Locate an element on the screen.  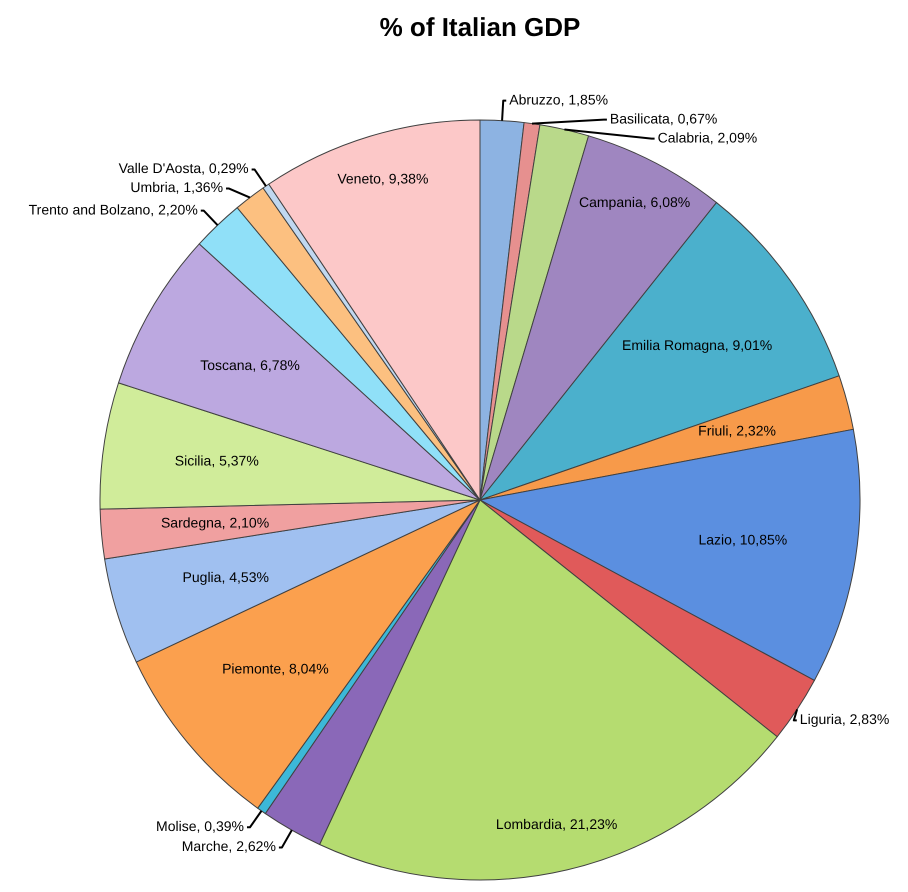
slice-label: Molise, 0,39% is located at coordinates (200, 826).